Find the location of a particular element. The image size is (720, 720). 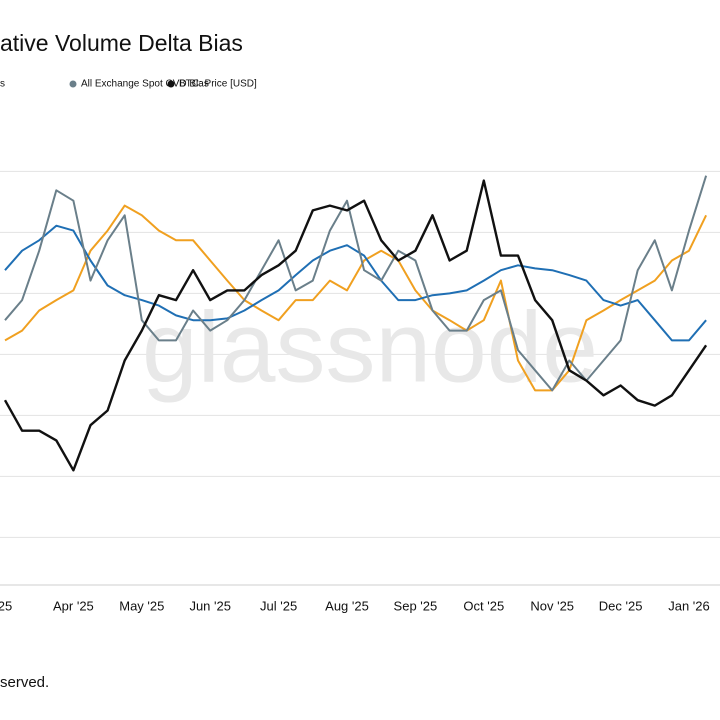

x-tick-label: Jul '25 is located at coordinates (278, 605).